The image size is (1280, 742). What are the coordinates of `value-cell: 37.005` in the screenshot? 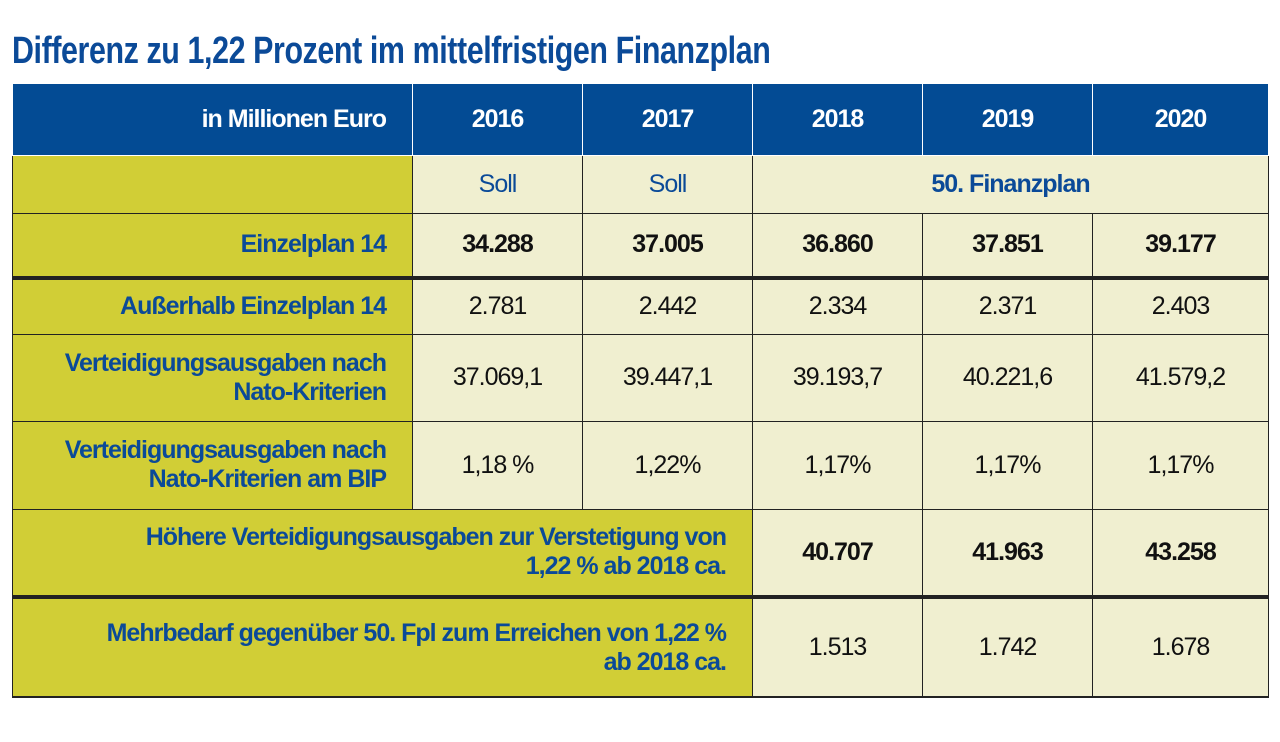 It's located at (667, 246).